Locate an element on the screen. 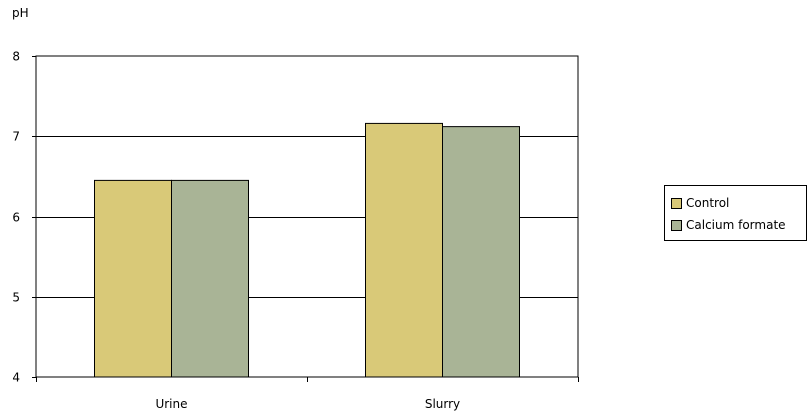 The image size is (808, 415). legend: Control Calcium formate is located at coordinates (735, 213).